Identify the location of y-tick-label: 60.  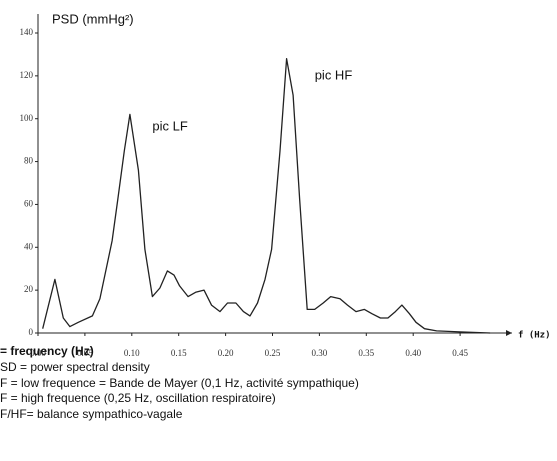
(29, 203).